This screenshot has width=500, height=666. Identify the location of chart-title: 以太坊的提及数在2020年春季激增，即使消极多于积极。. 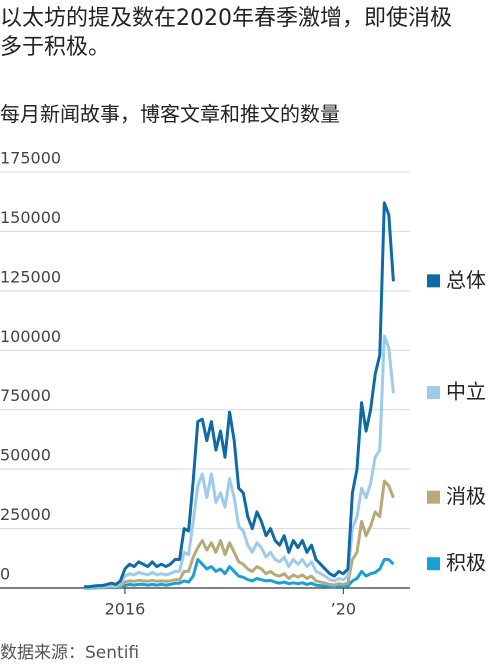
(226, 33).